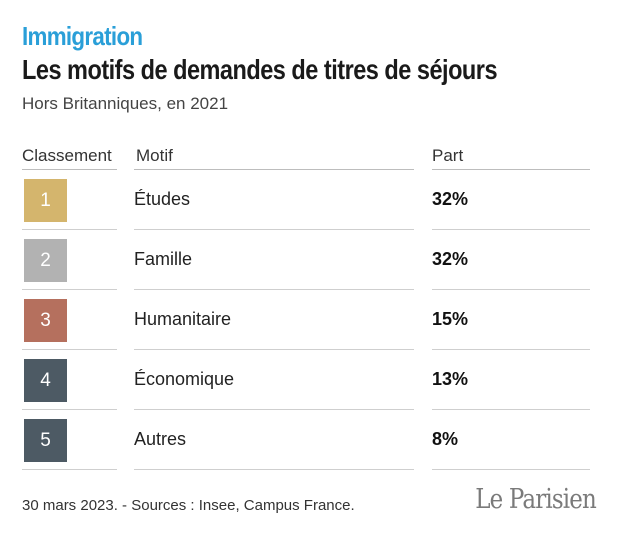 Image resolution: width=622 pixels, height=540 pixels. I want to click on header-divider-part, so click(511, 169).